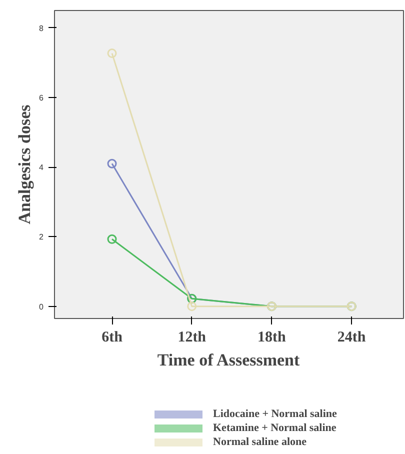 The height and width of the screenshot is (454, 405). What do you see at coordinates (41, 28) in the screenshot?
I see `y-tick-label: 8` at bounding box center [41, 28].